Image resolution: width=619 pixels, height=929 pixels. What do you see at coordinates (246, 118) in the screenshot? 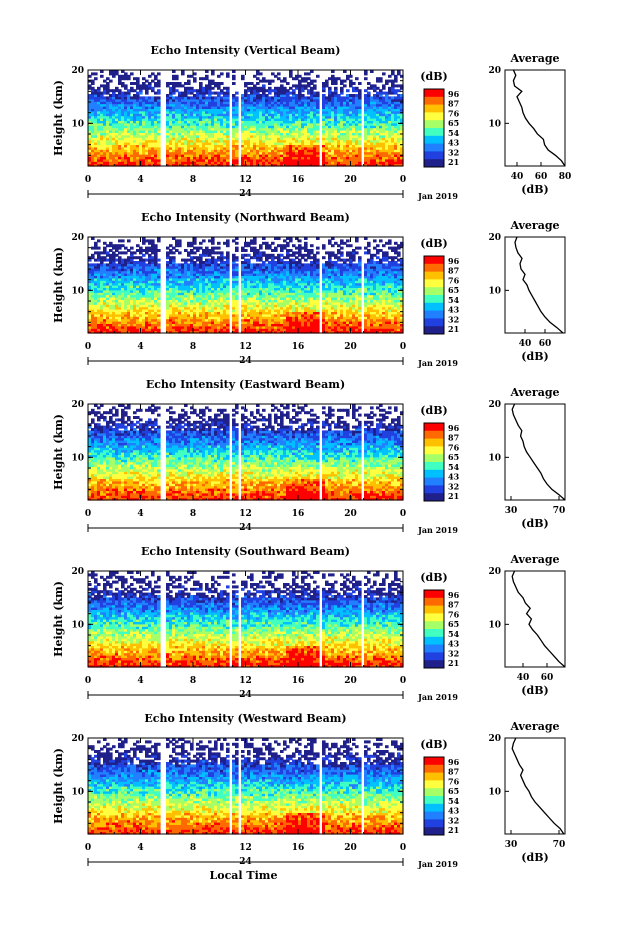
I see `heatmap-field` at bounding box center [246, 118].